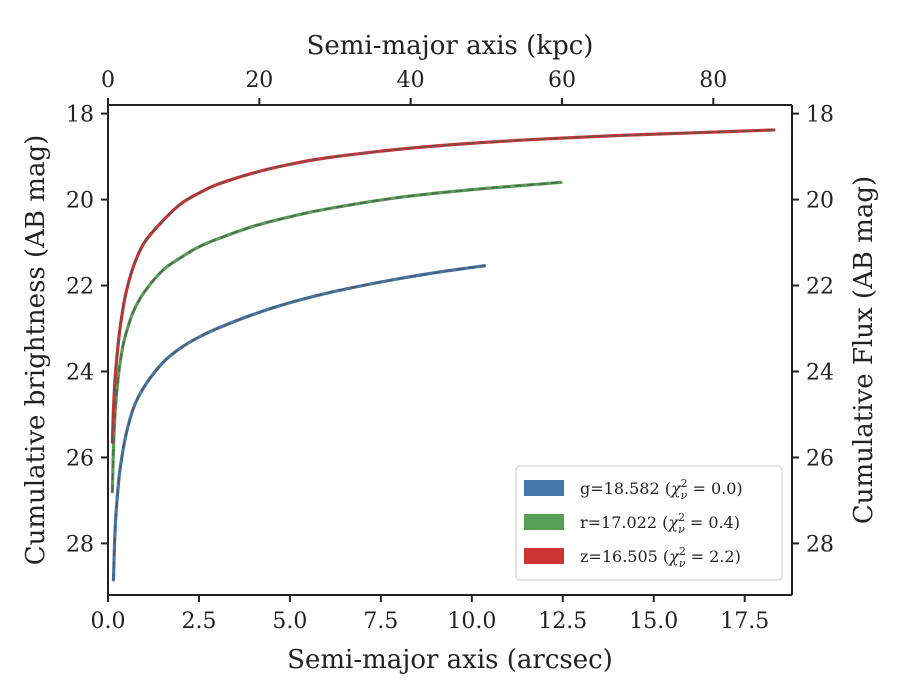 This screenshot has height=700, width=900. What do you see at coordinates (108, 621) in the screenshot?
I see `x-tick-label: 0.0` at bounding box center [108, 621].